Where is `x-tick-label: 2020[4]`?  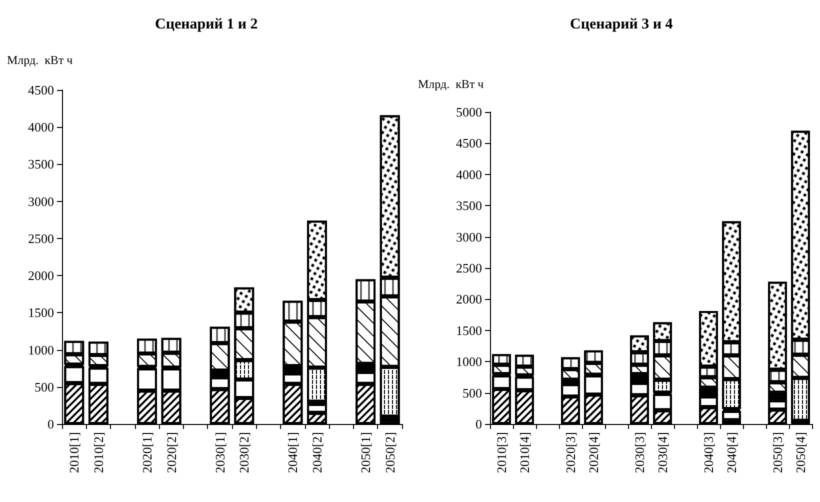
x-tick-label: 2020[4] is located at coordinates (593, 453).